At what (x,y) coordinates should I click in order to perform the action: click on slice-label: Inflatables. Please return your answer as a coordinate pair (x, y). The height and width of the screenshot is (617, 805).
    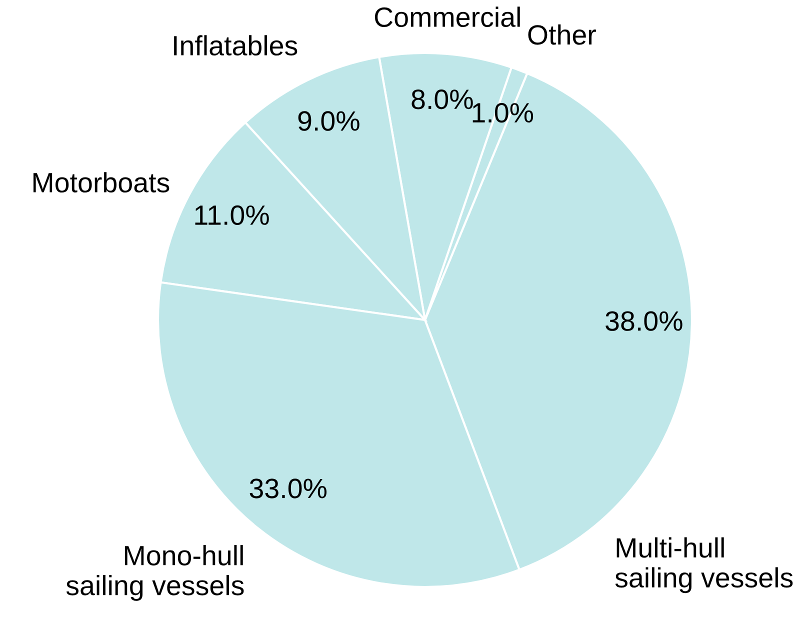
    Looking at the image, I should click on (236, 45).